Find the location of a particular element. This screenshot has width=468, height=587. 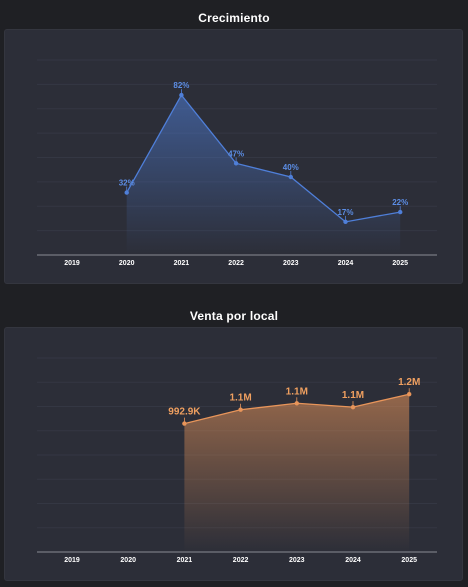

data-label: 32% is located at coordinates (127, 183).